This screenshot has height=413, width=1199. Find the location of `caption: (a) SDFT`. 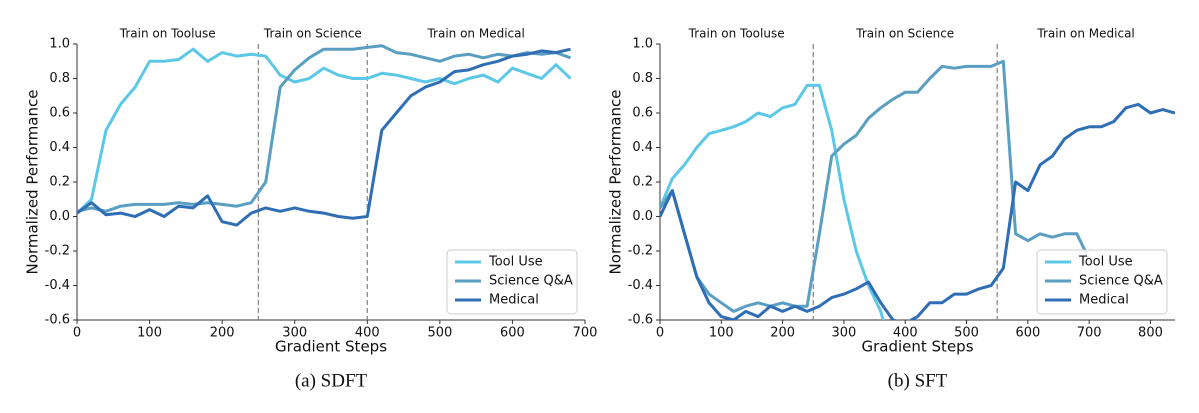

caption: (a) SDFT is located at coordinates (331, 380).